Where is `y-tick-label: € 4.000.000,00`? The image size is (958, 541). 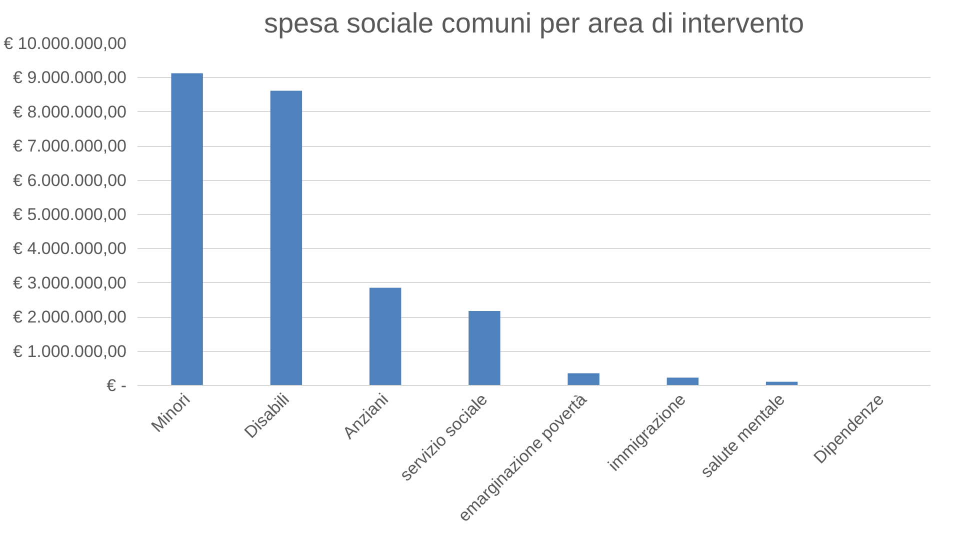 y-tick-label: € 4.000.000,00 is located at coordinates (70, 248).